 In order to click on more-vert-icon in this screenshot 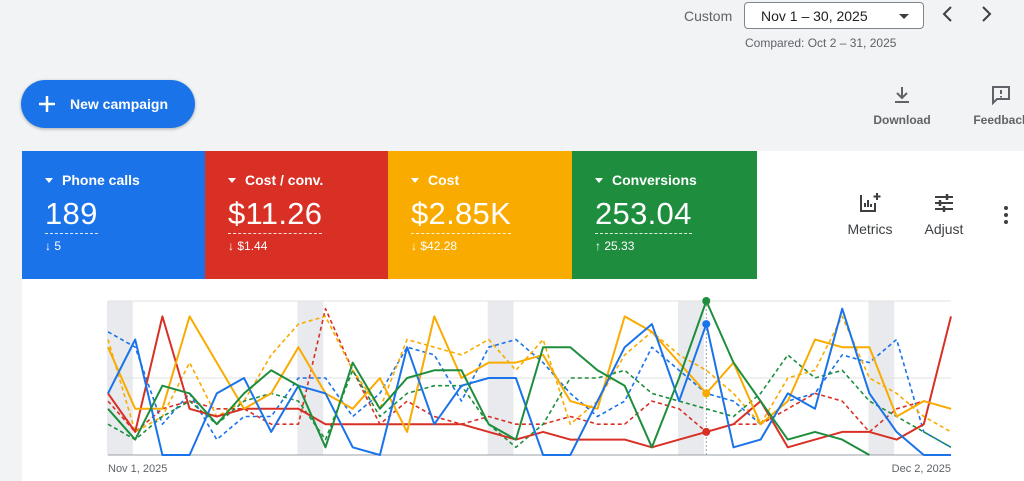, I will do `click(1006, 215)`.